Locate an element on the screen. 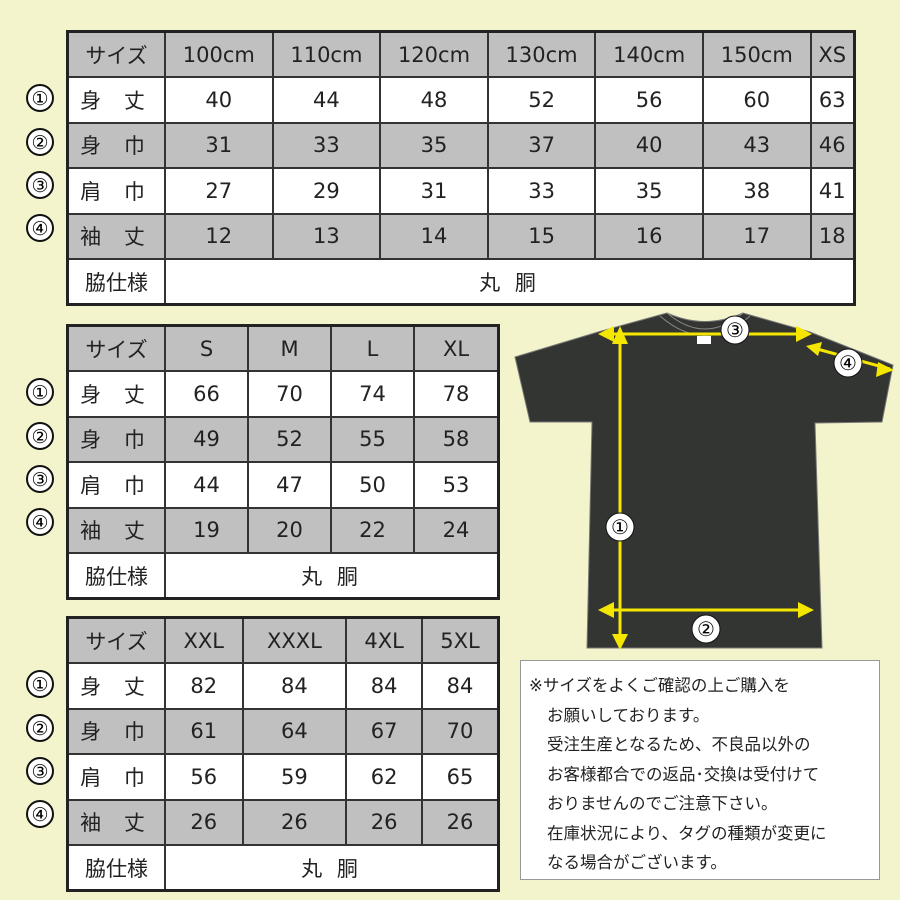  cell-value: 52 is located at coordinates (289, 439).